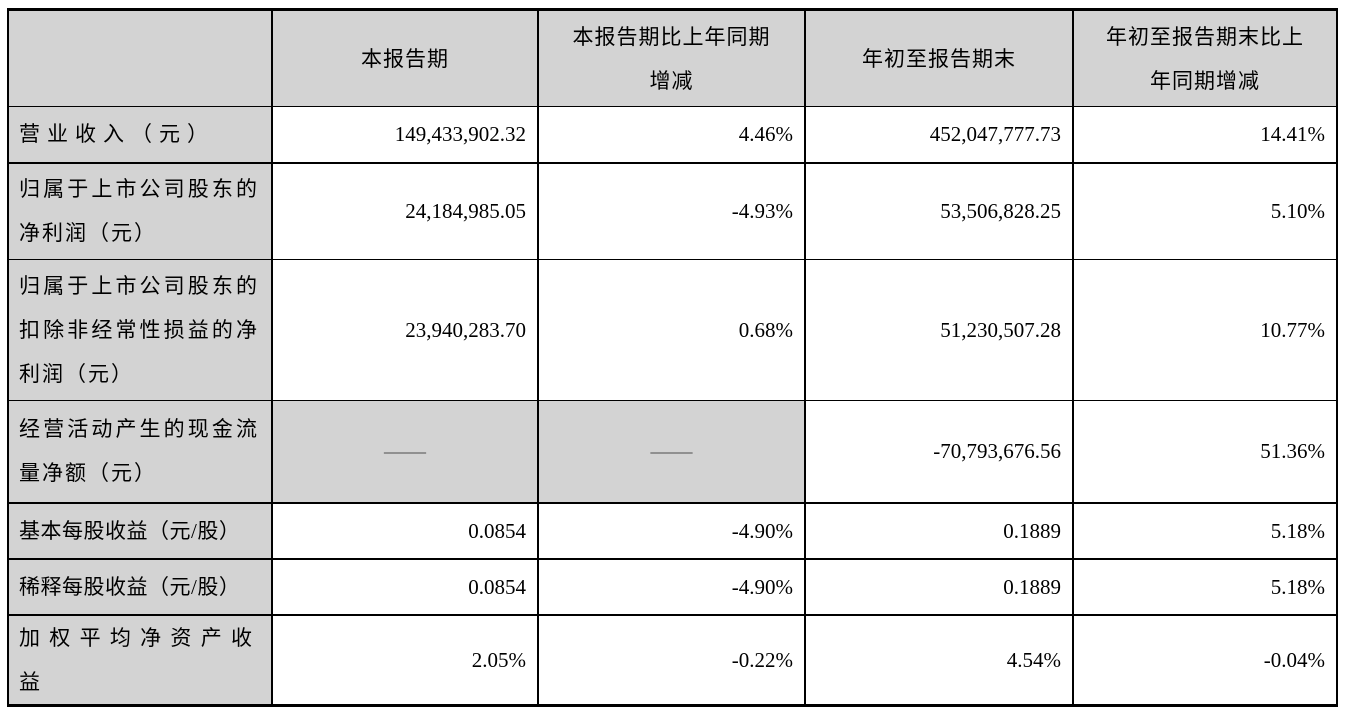  I want to click on metric-label: 稀释每股收益（元/股）, so click(140, 587).